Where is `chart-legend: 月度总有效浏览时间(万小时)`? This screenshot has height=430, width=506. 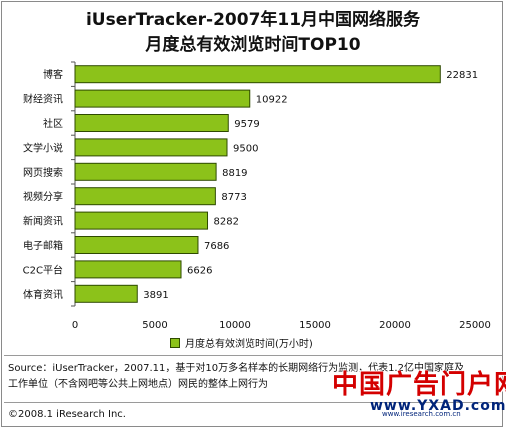
chart-legend: 月度总有效浏览时间(万小时) is located at coordinates (241, 342).